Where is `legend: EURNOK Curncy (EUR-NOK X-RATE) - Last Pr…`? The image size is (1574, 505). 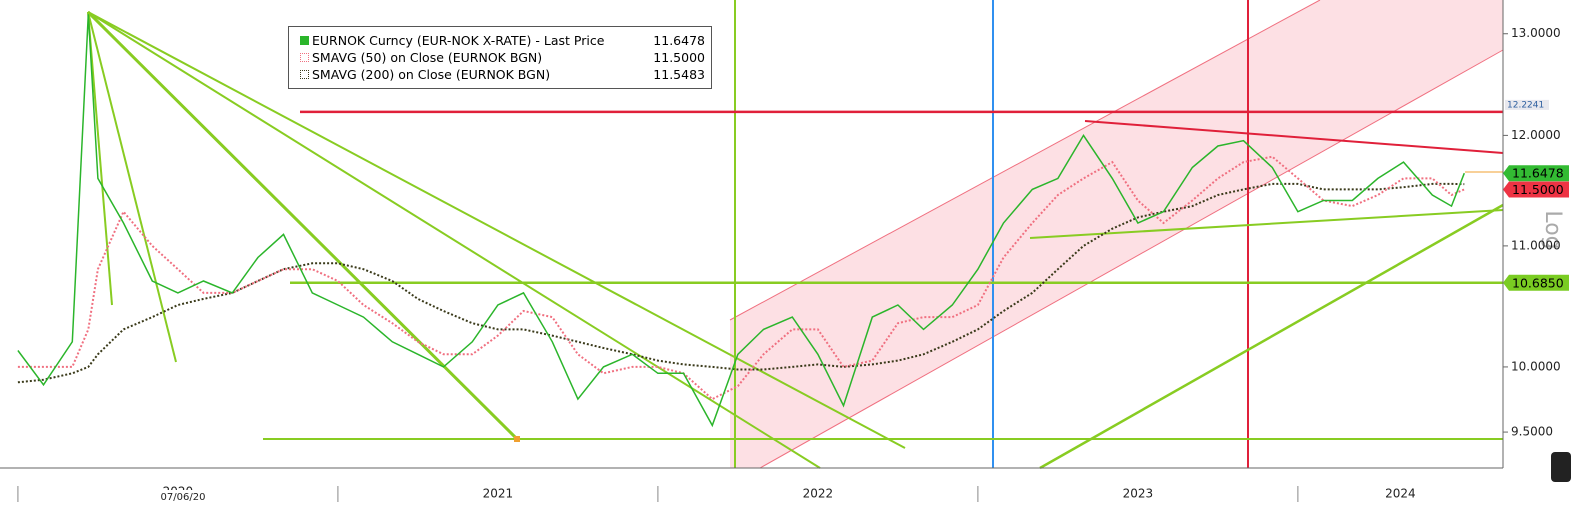
legend: EURNOK Curncy (EUR-NOK X-RATE) - Last Pr… is located at coordinates (500, 57).